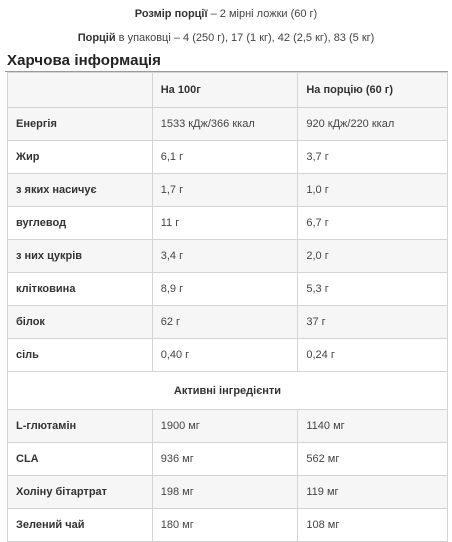 The width and height of the screenshot is (452, 542). I want to click on value-per-100g: 1533 кДж/366 ккал, so click(225, 124).